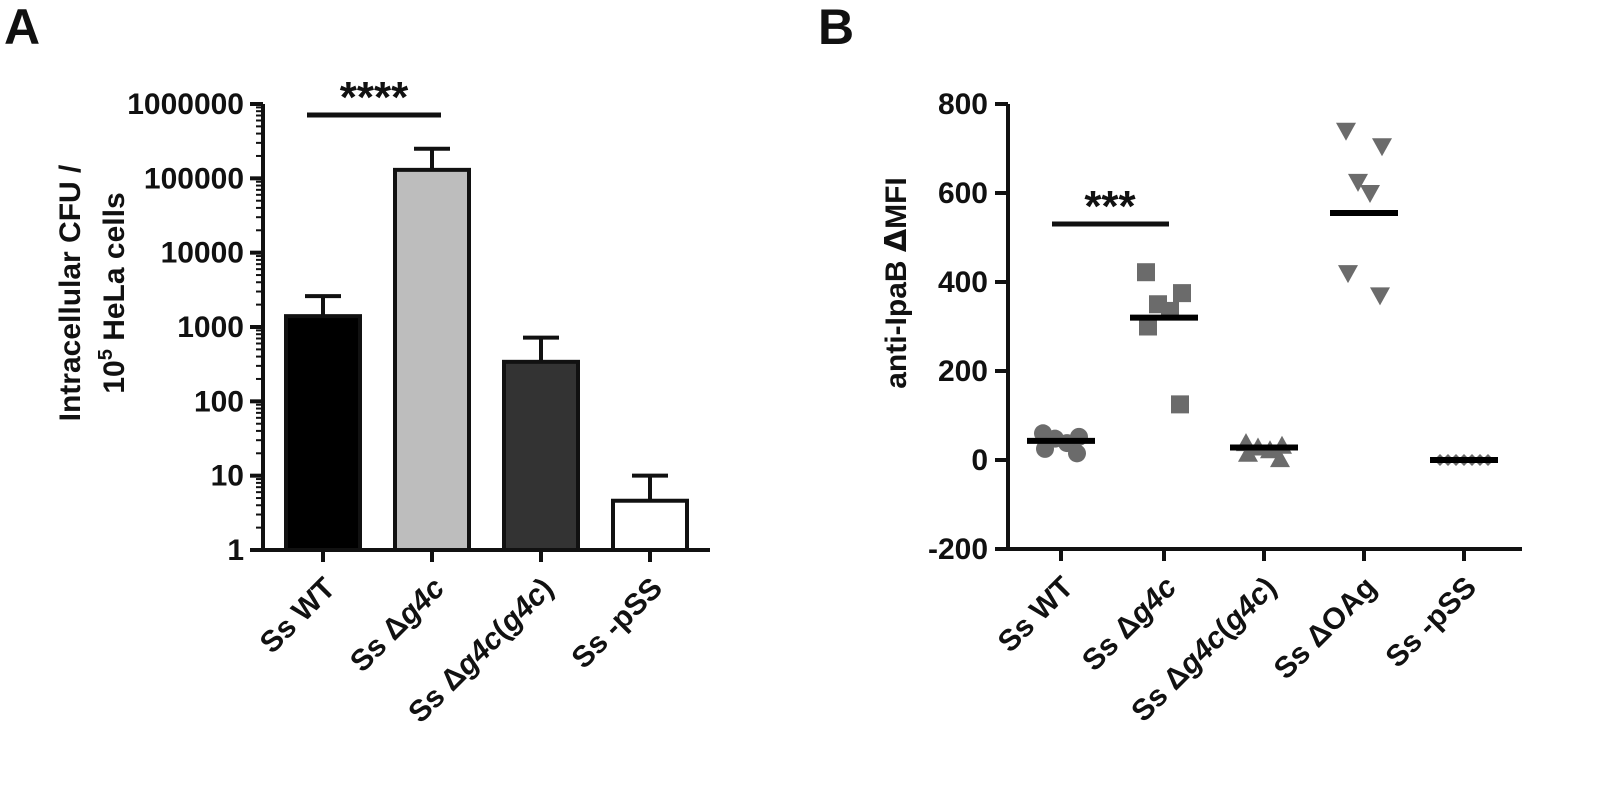 This screenshot has width=1610, height=800. What do you see at coordinates (113, 292) in the screenshot?
I see `panel-a-y-axis-label-line2: 105 HeLa cells` at bounding box center [113, 292].